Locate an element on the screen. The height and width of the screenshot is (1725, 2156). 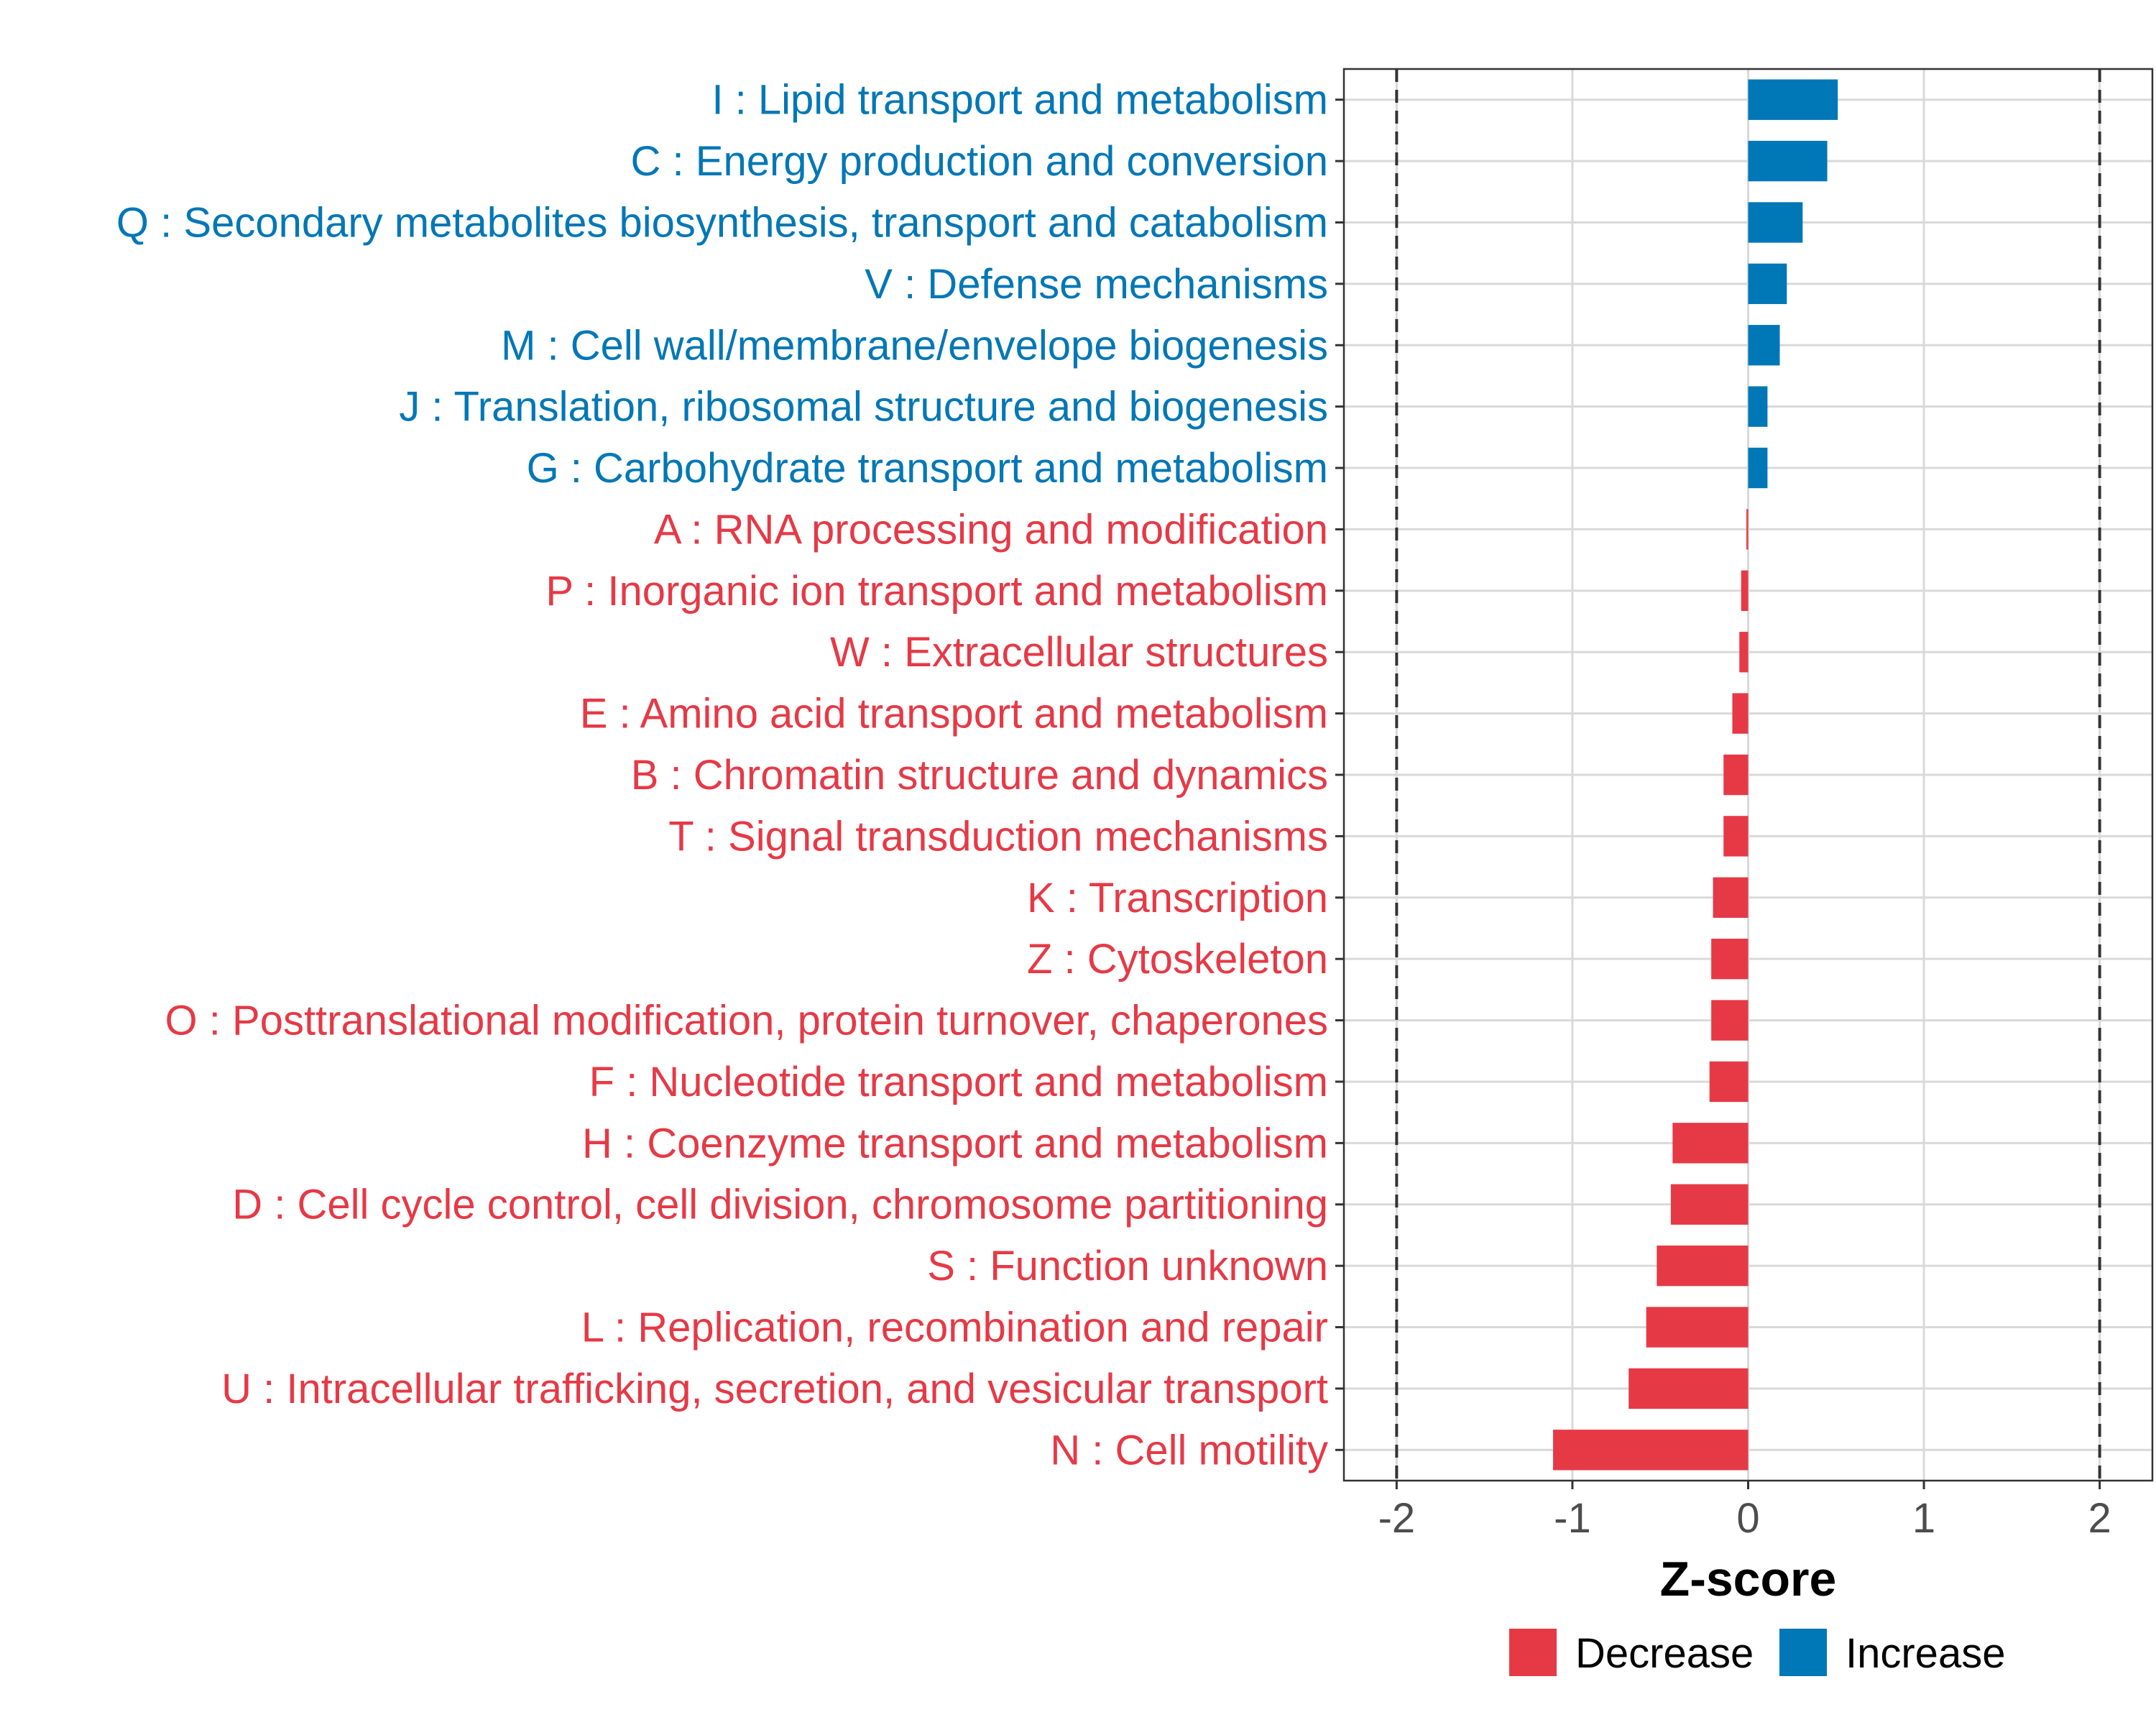
x-tick-label: -2 is located at coordinates (1397, 1518).